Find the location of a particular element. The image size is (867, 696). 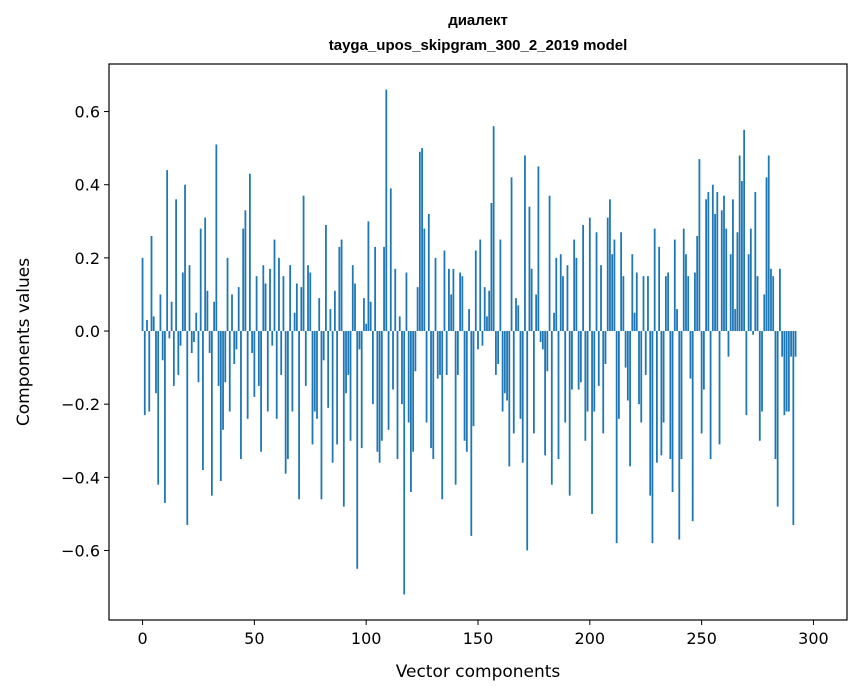

x-tick-label: 300 is located at coordinates (813, 638).